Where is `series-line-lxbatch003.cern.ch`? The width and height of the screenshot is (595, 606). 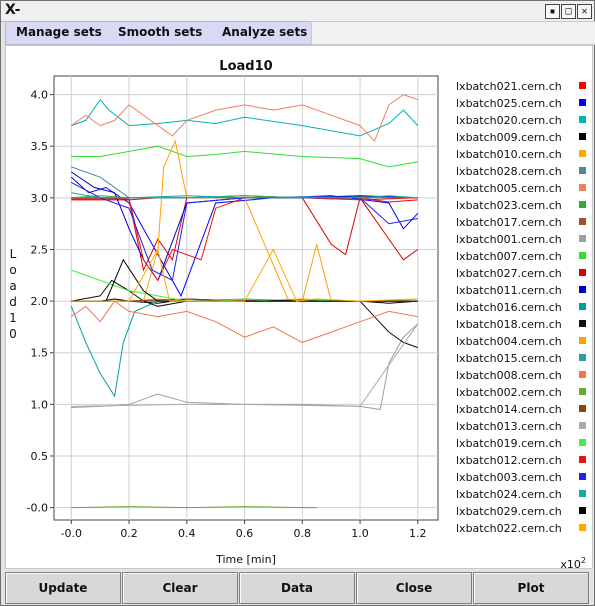
series-line-lxbatch003.cern.ch is located at coordinates (244, 231).